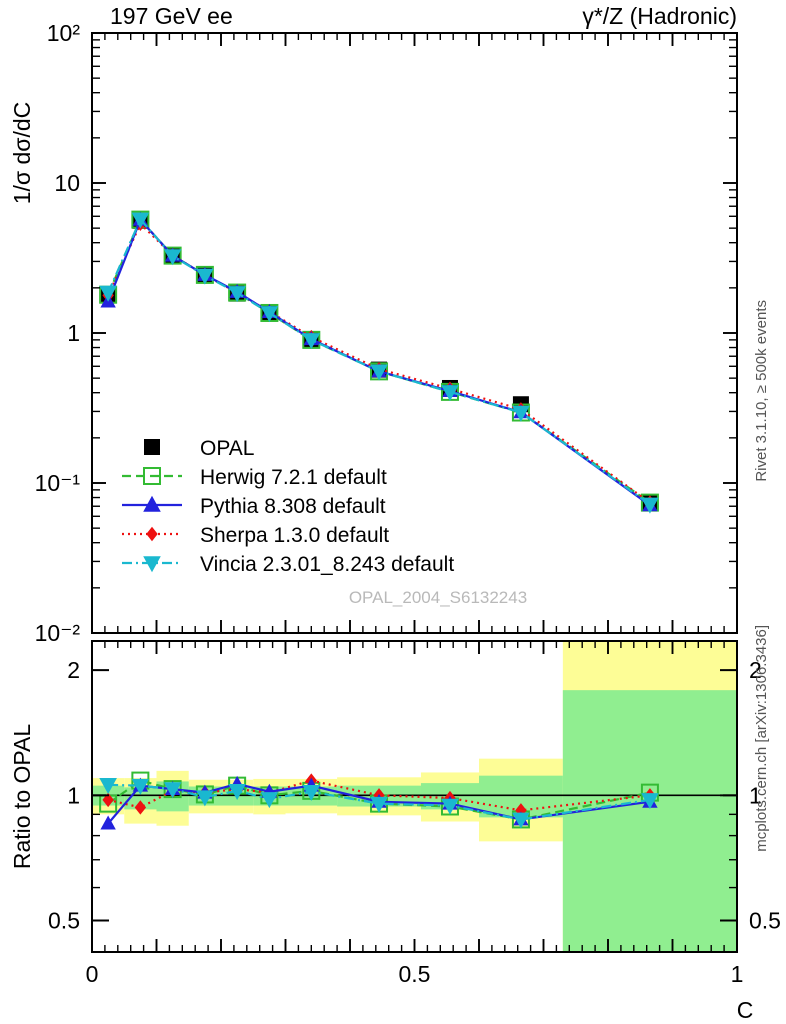 The width and height of the screenshot is (786, 1024). What do you see at coordinates (64, 33) in the screenshot?
I see `y-tick-label: 10²` at bounding box center [64, 33].